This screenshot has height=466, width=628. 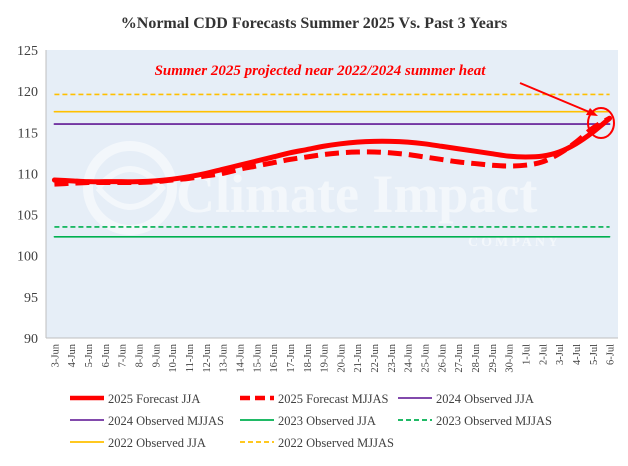 I want to click on x-tick-label: 8-Jun, so click(x=140, y=355).